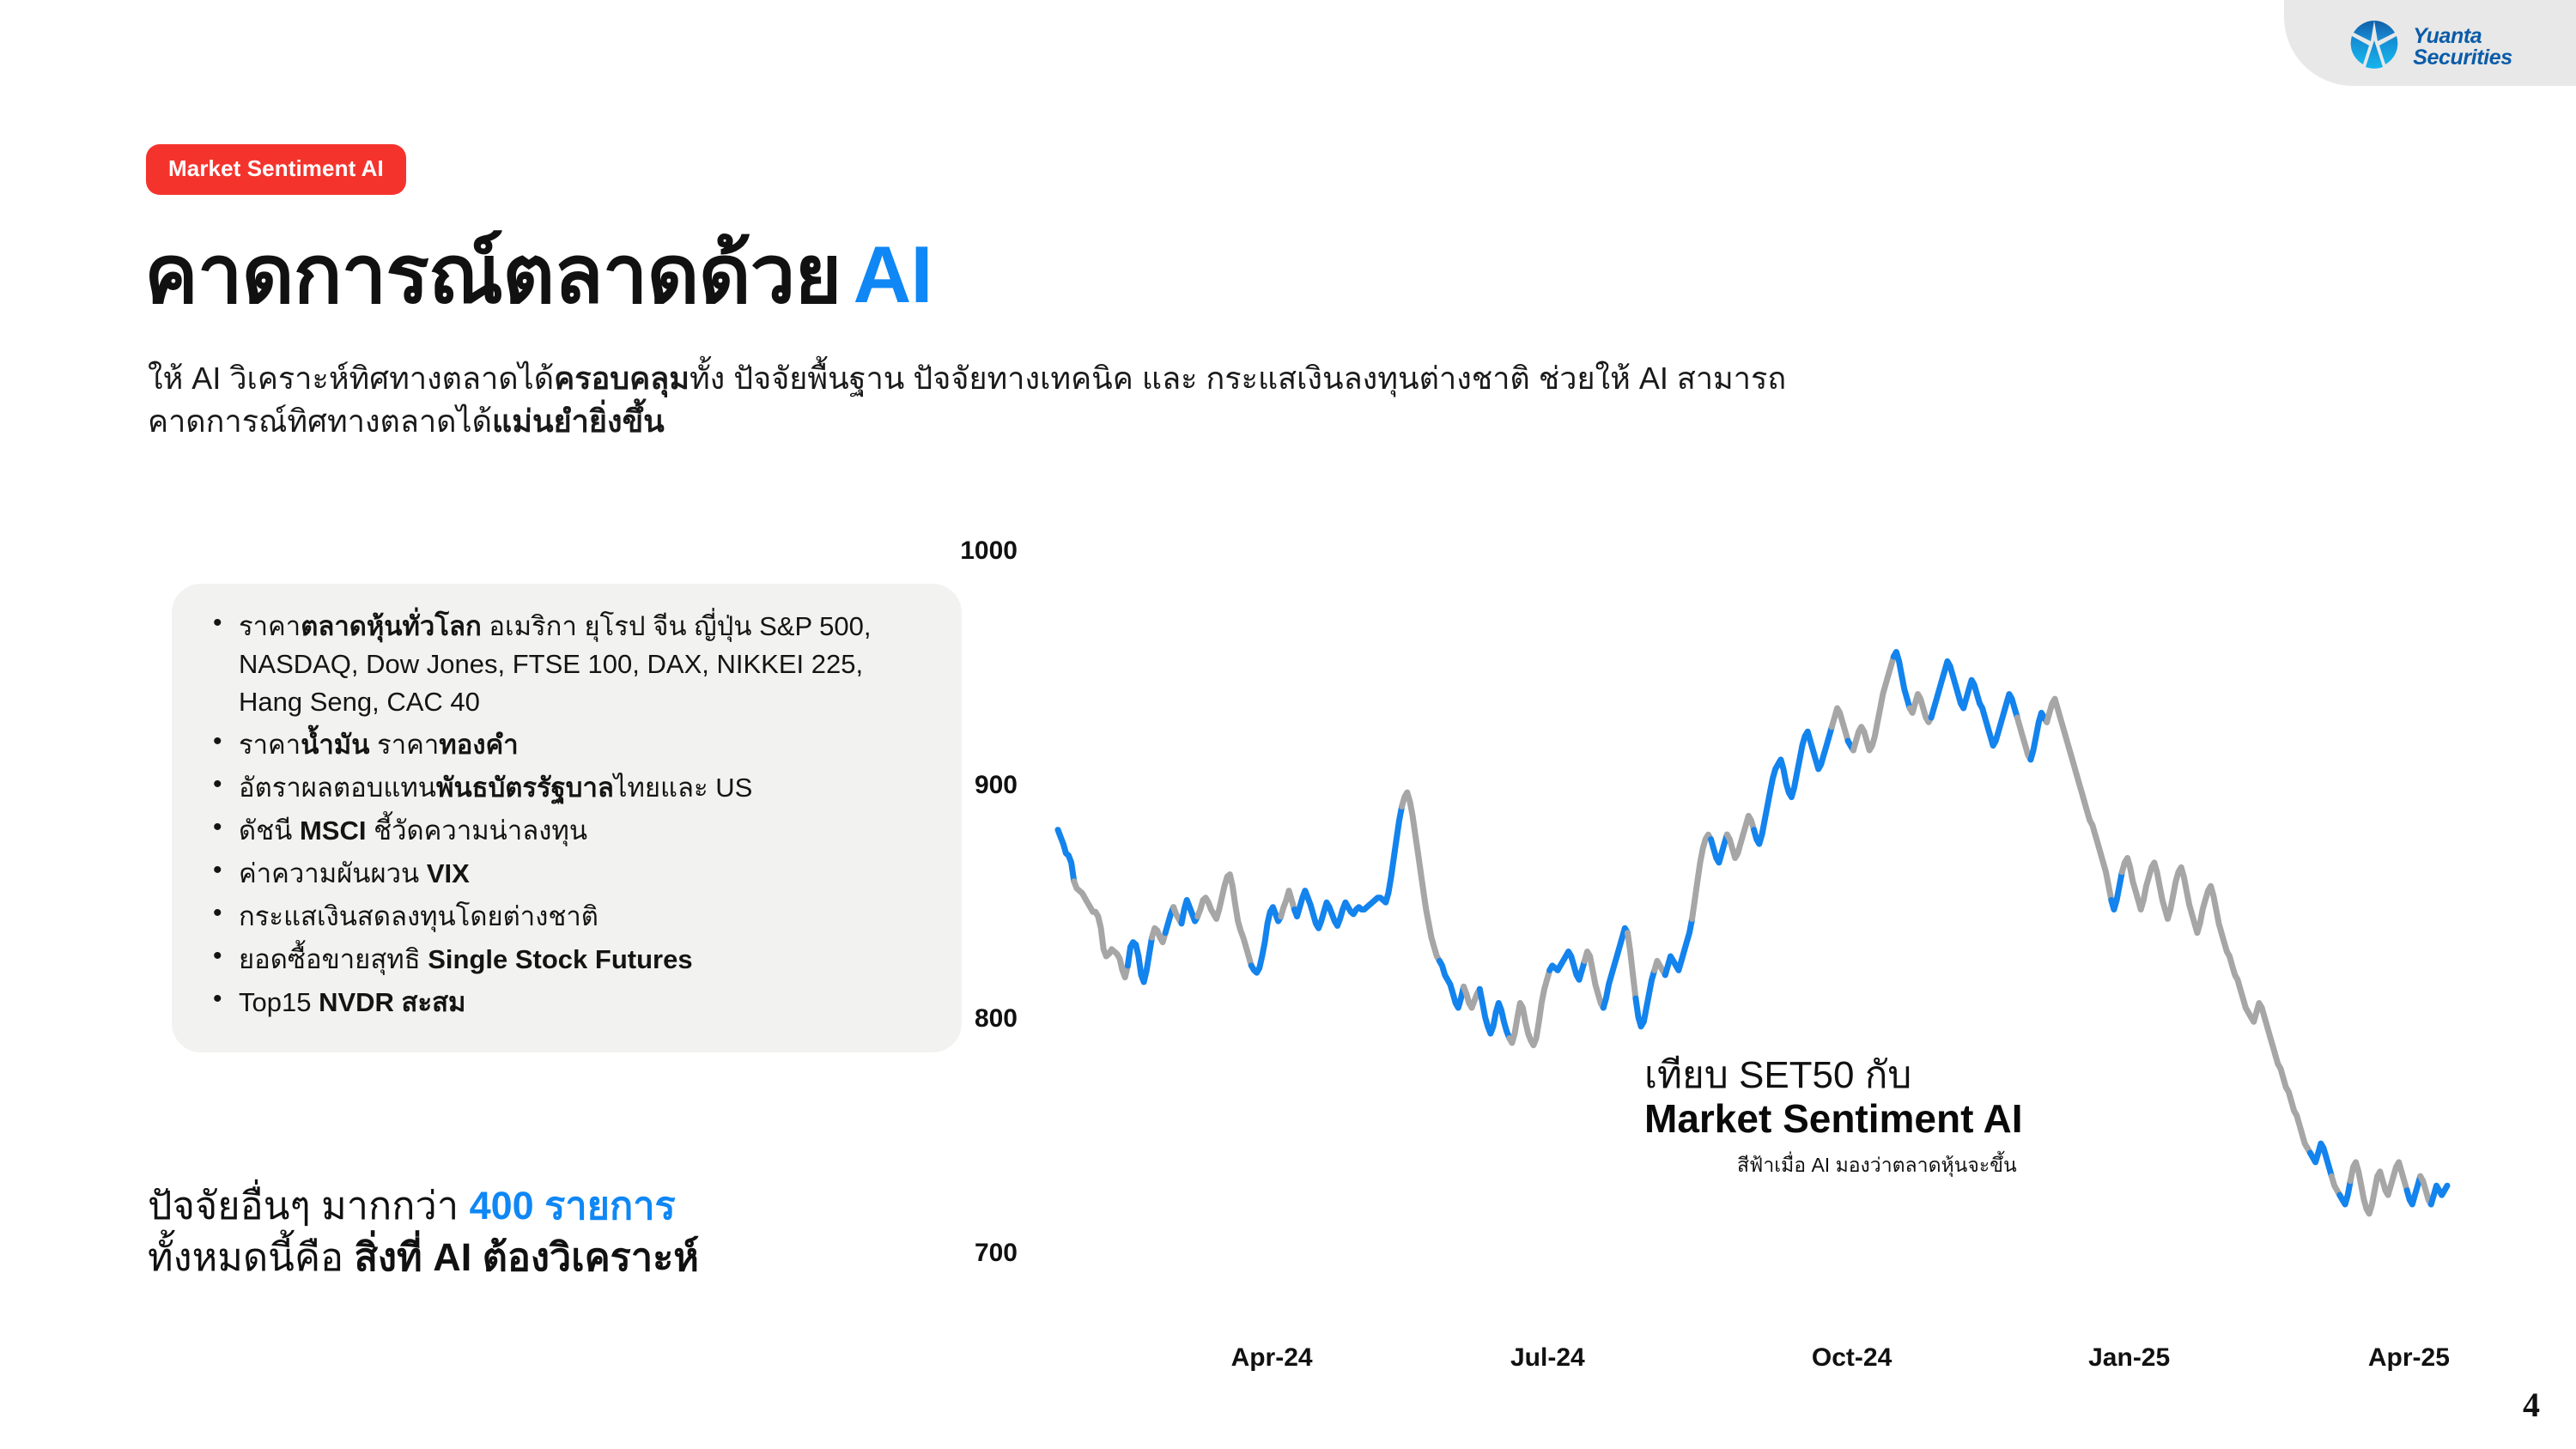  I want to click on chart-y-tick: 800, so click(996, 1019).